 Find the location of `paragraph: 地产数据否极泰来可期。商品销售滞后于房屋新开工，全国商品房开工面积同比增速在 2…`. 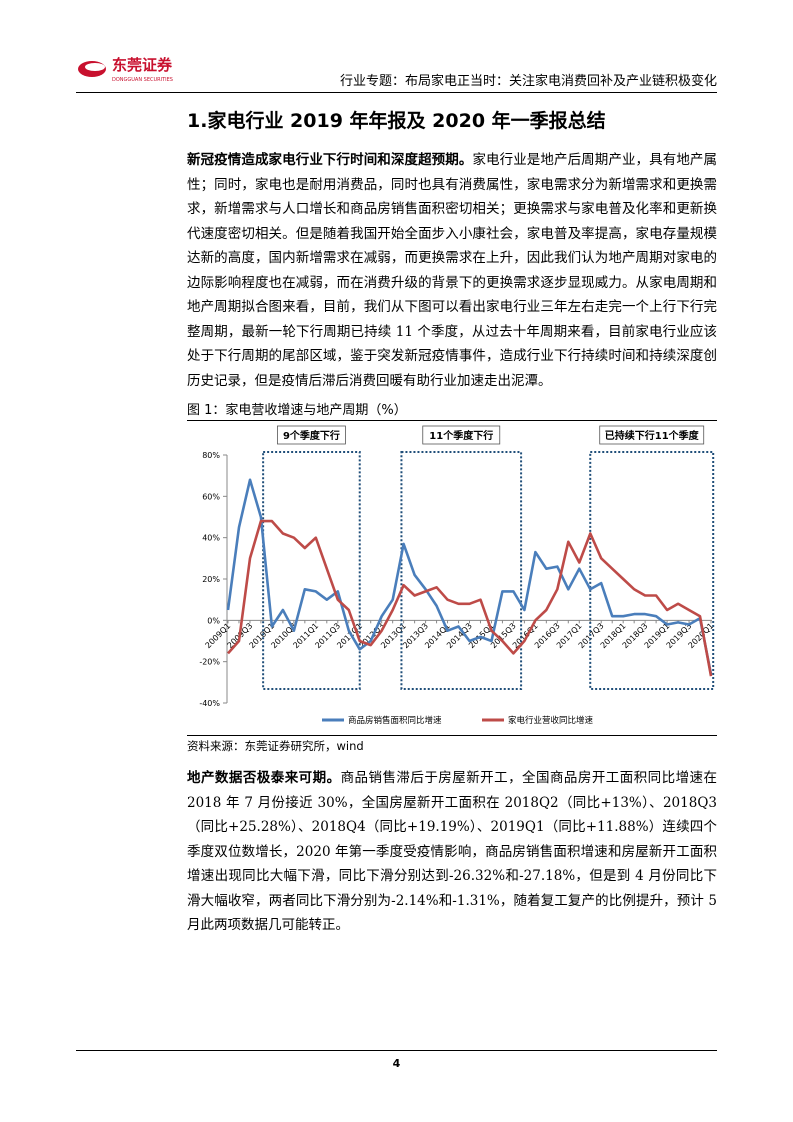

paragraph: 地产数据否极泰来可期。商品销售滞后于房屋新开工，全国商品房开工面积同比增速在 2… is located at coordinates (452, 852).